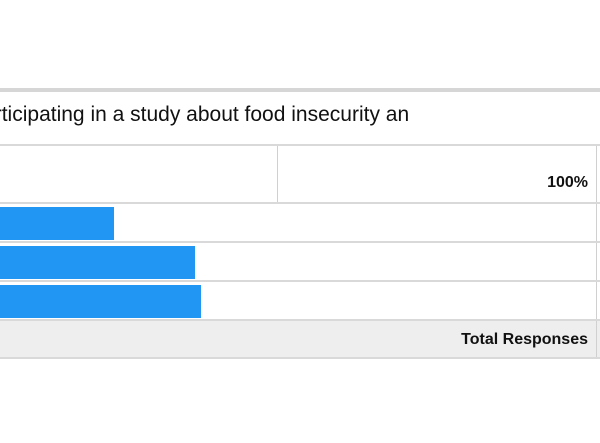 The width and height of the screenshot is (600, 443). What do you see at coordinates (300, 90) in the screenshot?
I see `table-top-rule` at bounding box center [300, 90].